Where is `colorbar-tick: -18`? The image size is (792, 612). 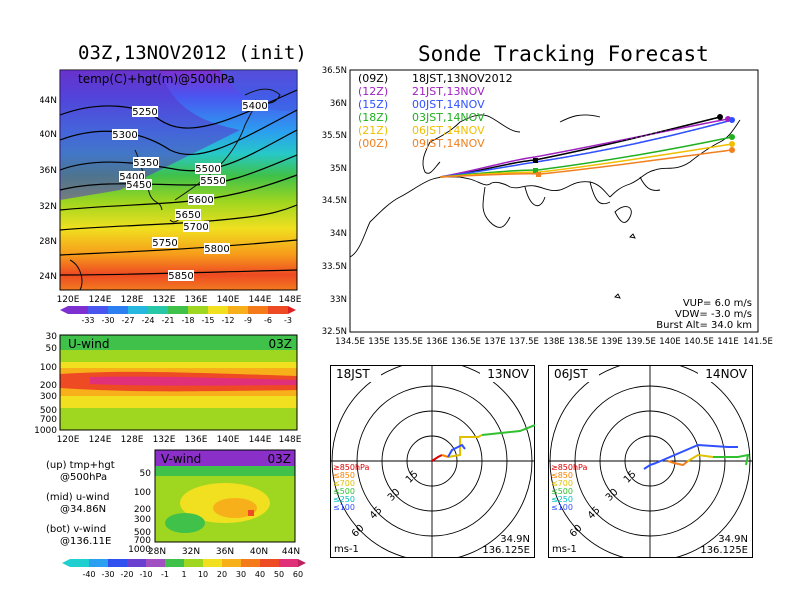
colorbar-tick: -18 is located at coordinates (187, 320).